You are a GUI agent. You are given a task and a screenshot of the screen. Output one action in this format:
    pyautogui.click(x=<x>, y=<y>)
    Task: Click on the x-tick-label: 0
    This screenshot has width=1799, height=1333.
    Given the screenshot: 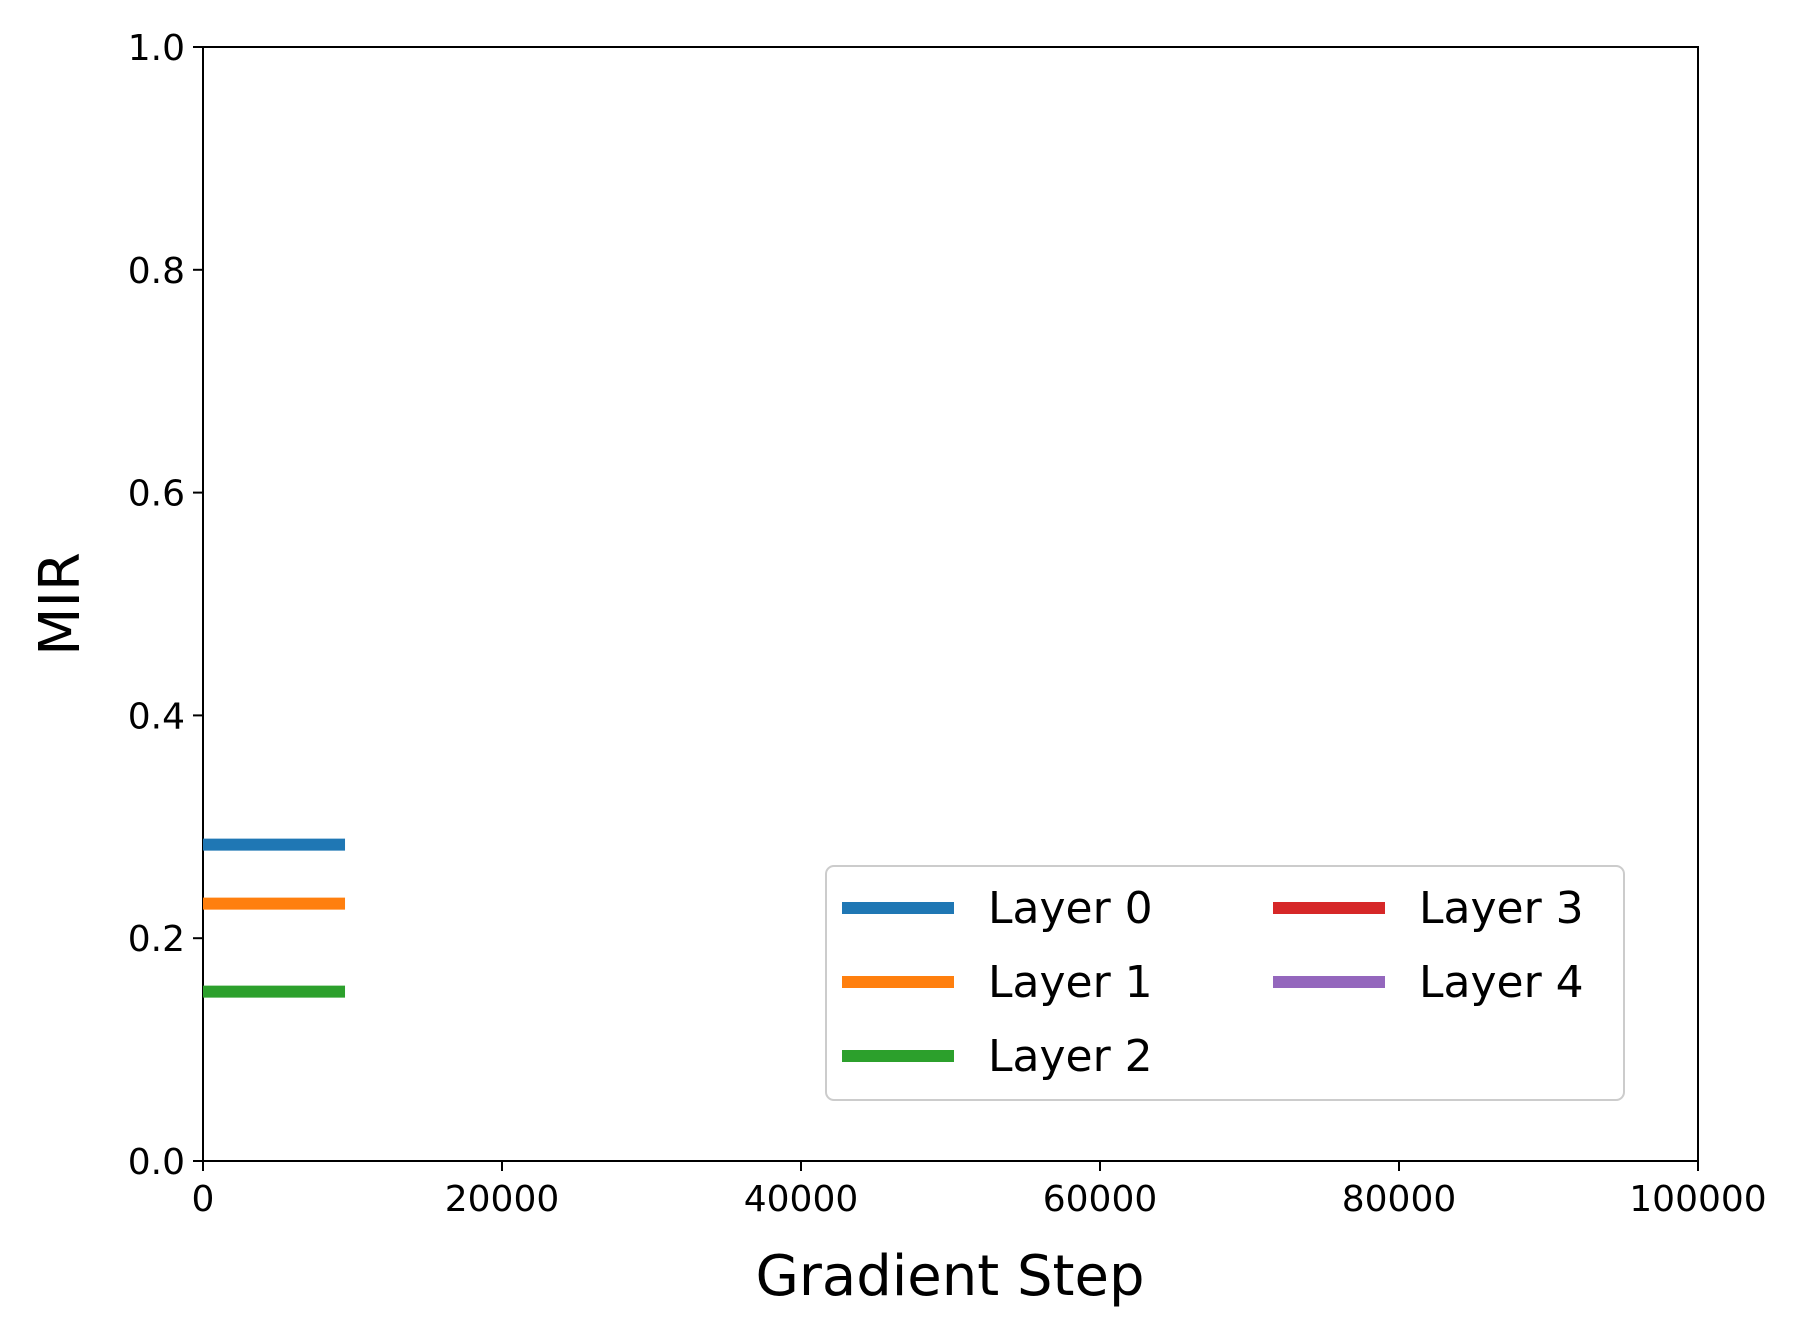 What is the action you would take?
    pyautogui.click(x=203, y=1199)
    